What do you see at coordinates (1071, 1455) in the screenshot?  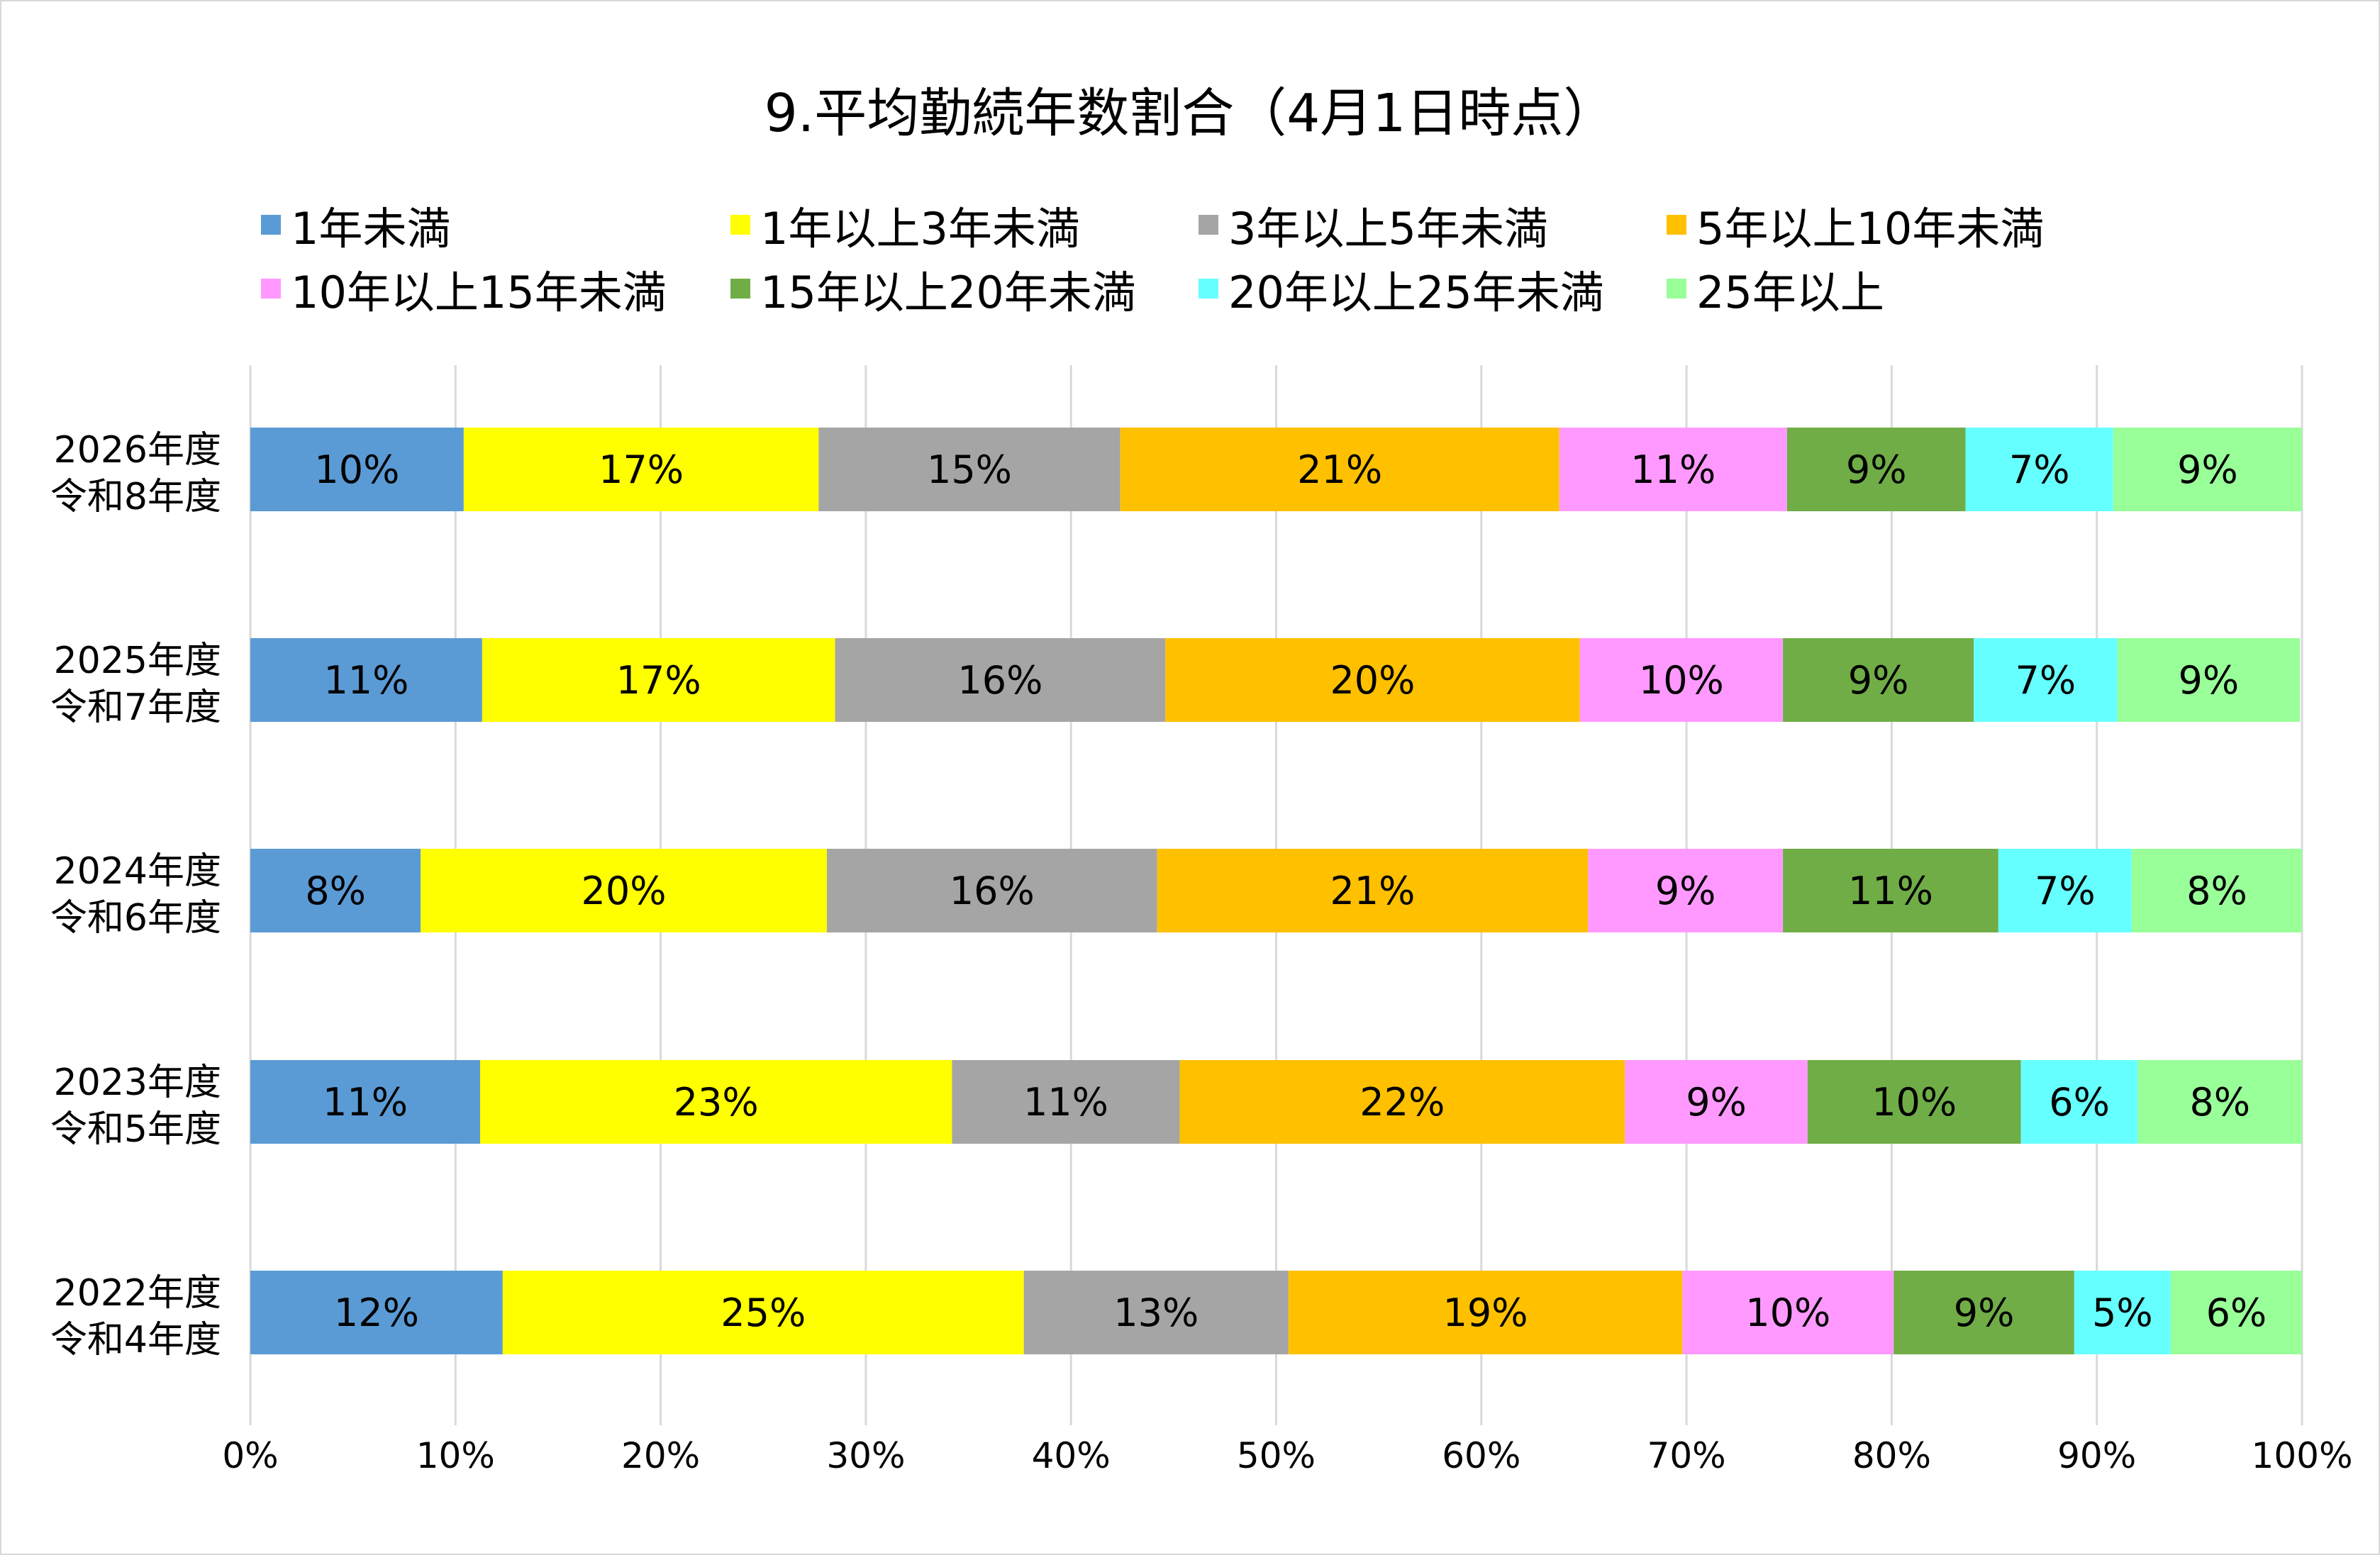 I see `x-tick-label: 40%` at bounding box center [1071, 1455].